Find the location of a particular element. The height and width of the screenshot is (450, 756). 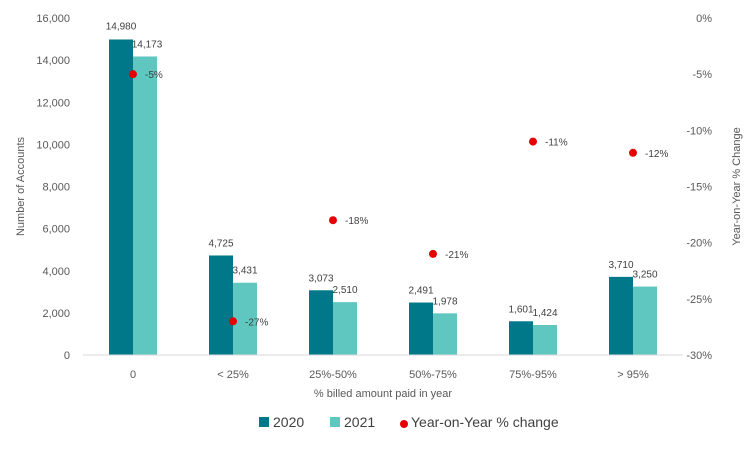

data-label-2021: 1,424 is located at coordinates (544, 313).